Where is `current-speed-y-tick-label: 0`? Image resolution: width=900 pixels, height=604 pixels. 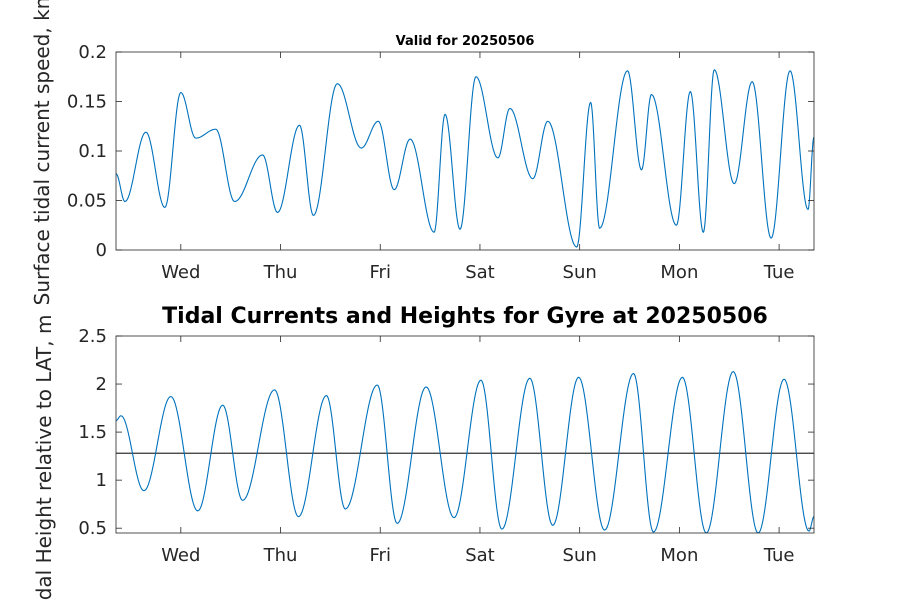
current-speed-y-tick-label: 0 is located at coordinates (101, 250).